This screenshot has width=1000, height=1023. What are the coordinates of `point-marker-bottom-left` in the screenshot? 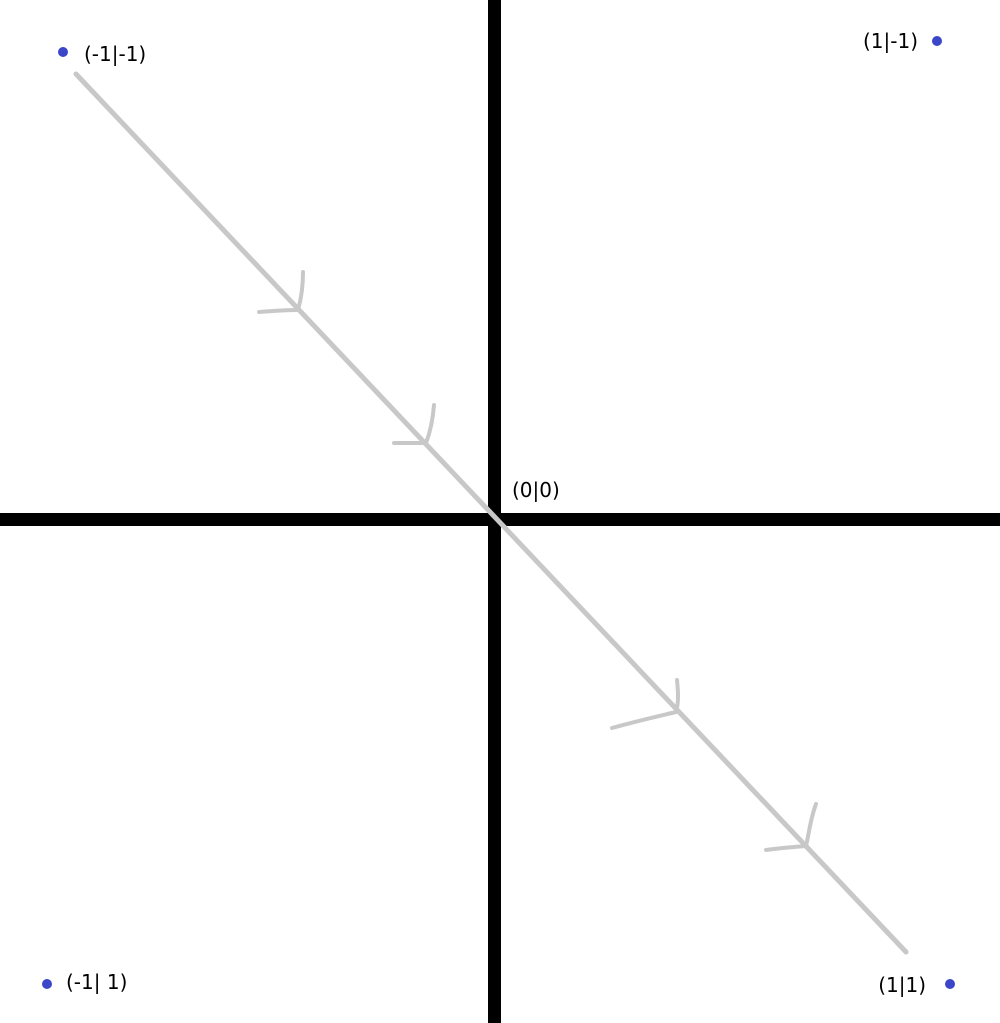 It's located at (47, 984).